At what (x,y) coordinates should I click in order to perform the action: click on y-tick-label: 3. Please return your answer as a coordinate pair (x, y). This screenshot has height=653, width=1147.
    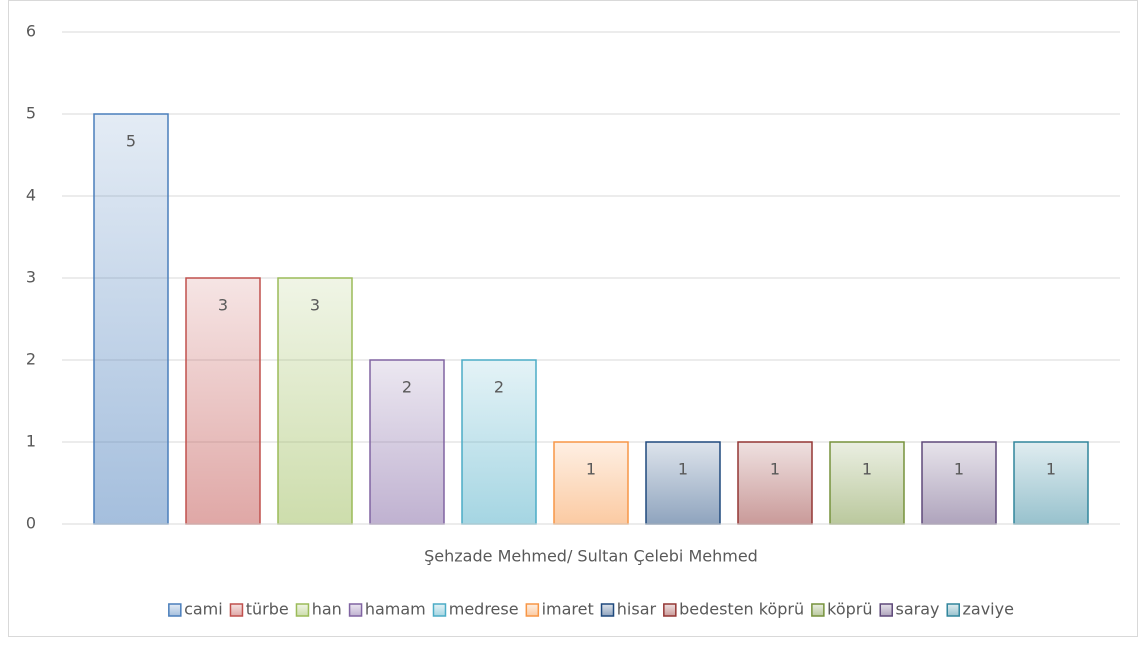
    Looking at the image, I should click on (31, 277).